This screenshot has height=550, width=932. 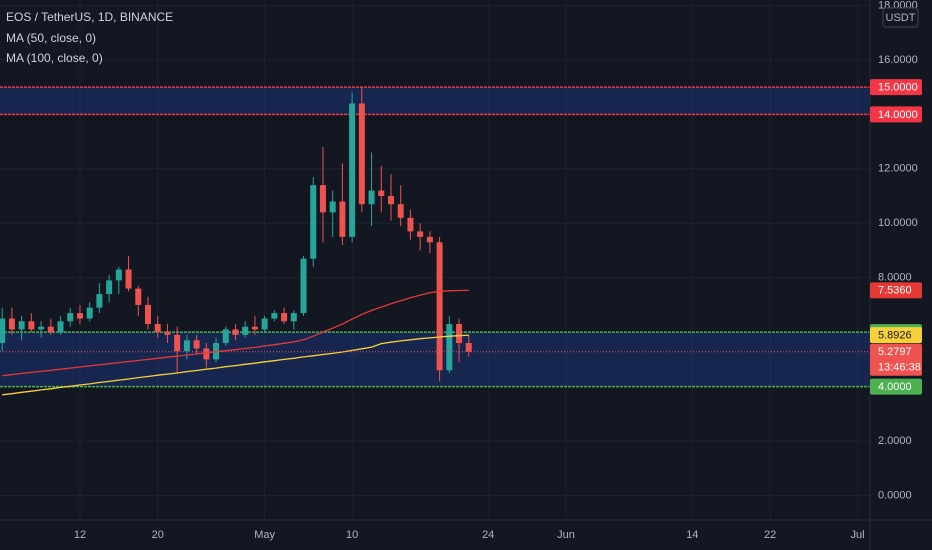 I want to click on currency-button, so click(x=900, y=17).